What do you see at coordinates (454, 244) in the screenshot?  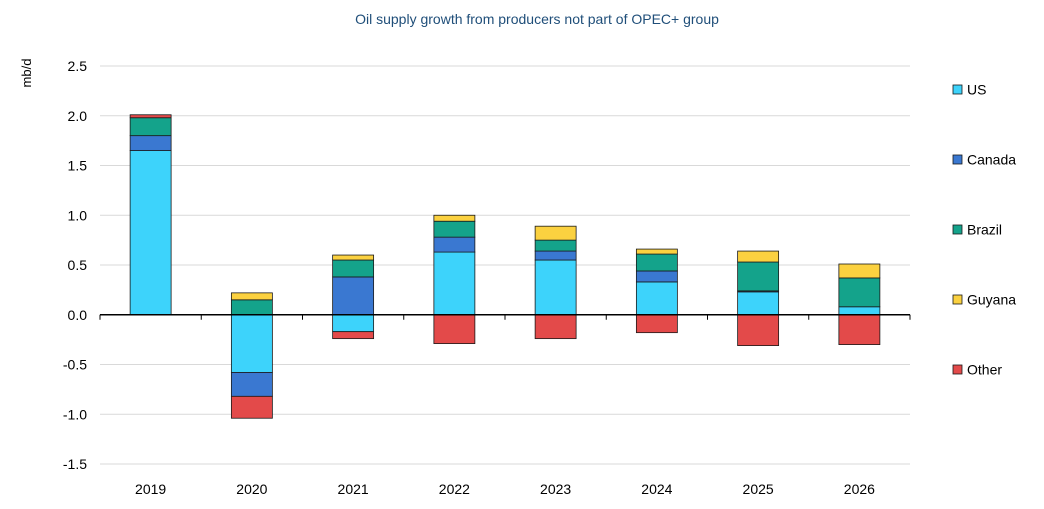 I see `bar-segment-canada-2022` at bounding box center [454, 244].